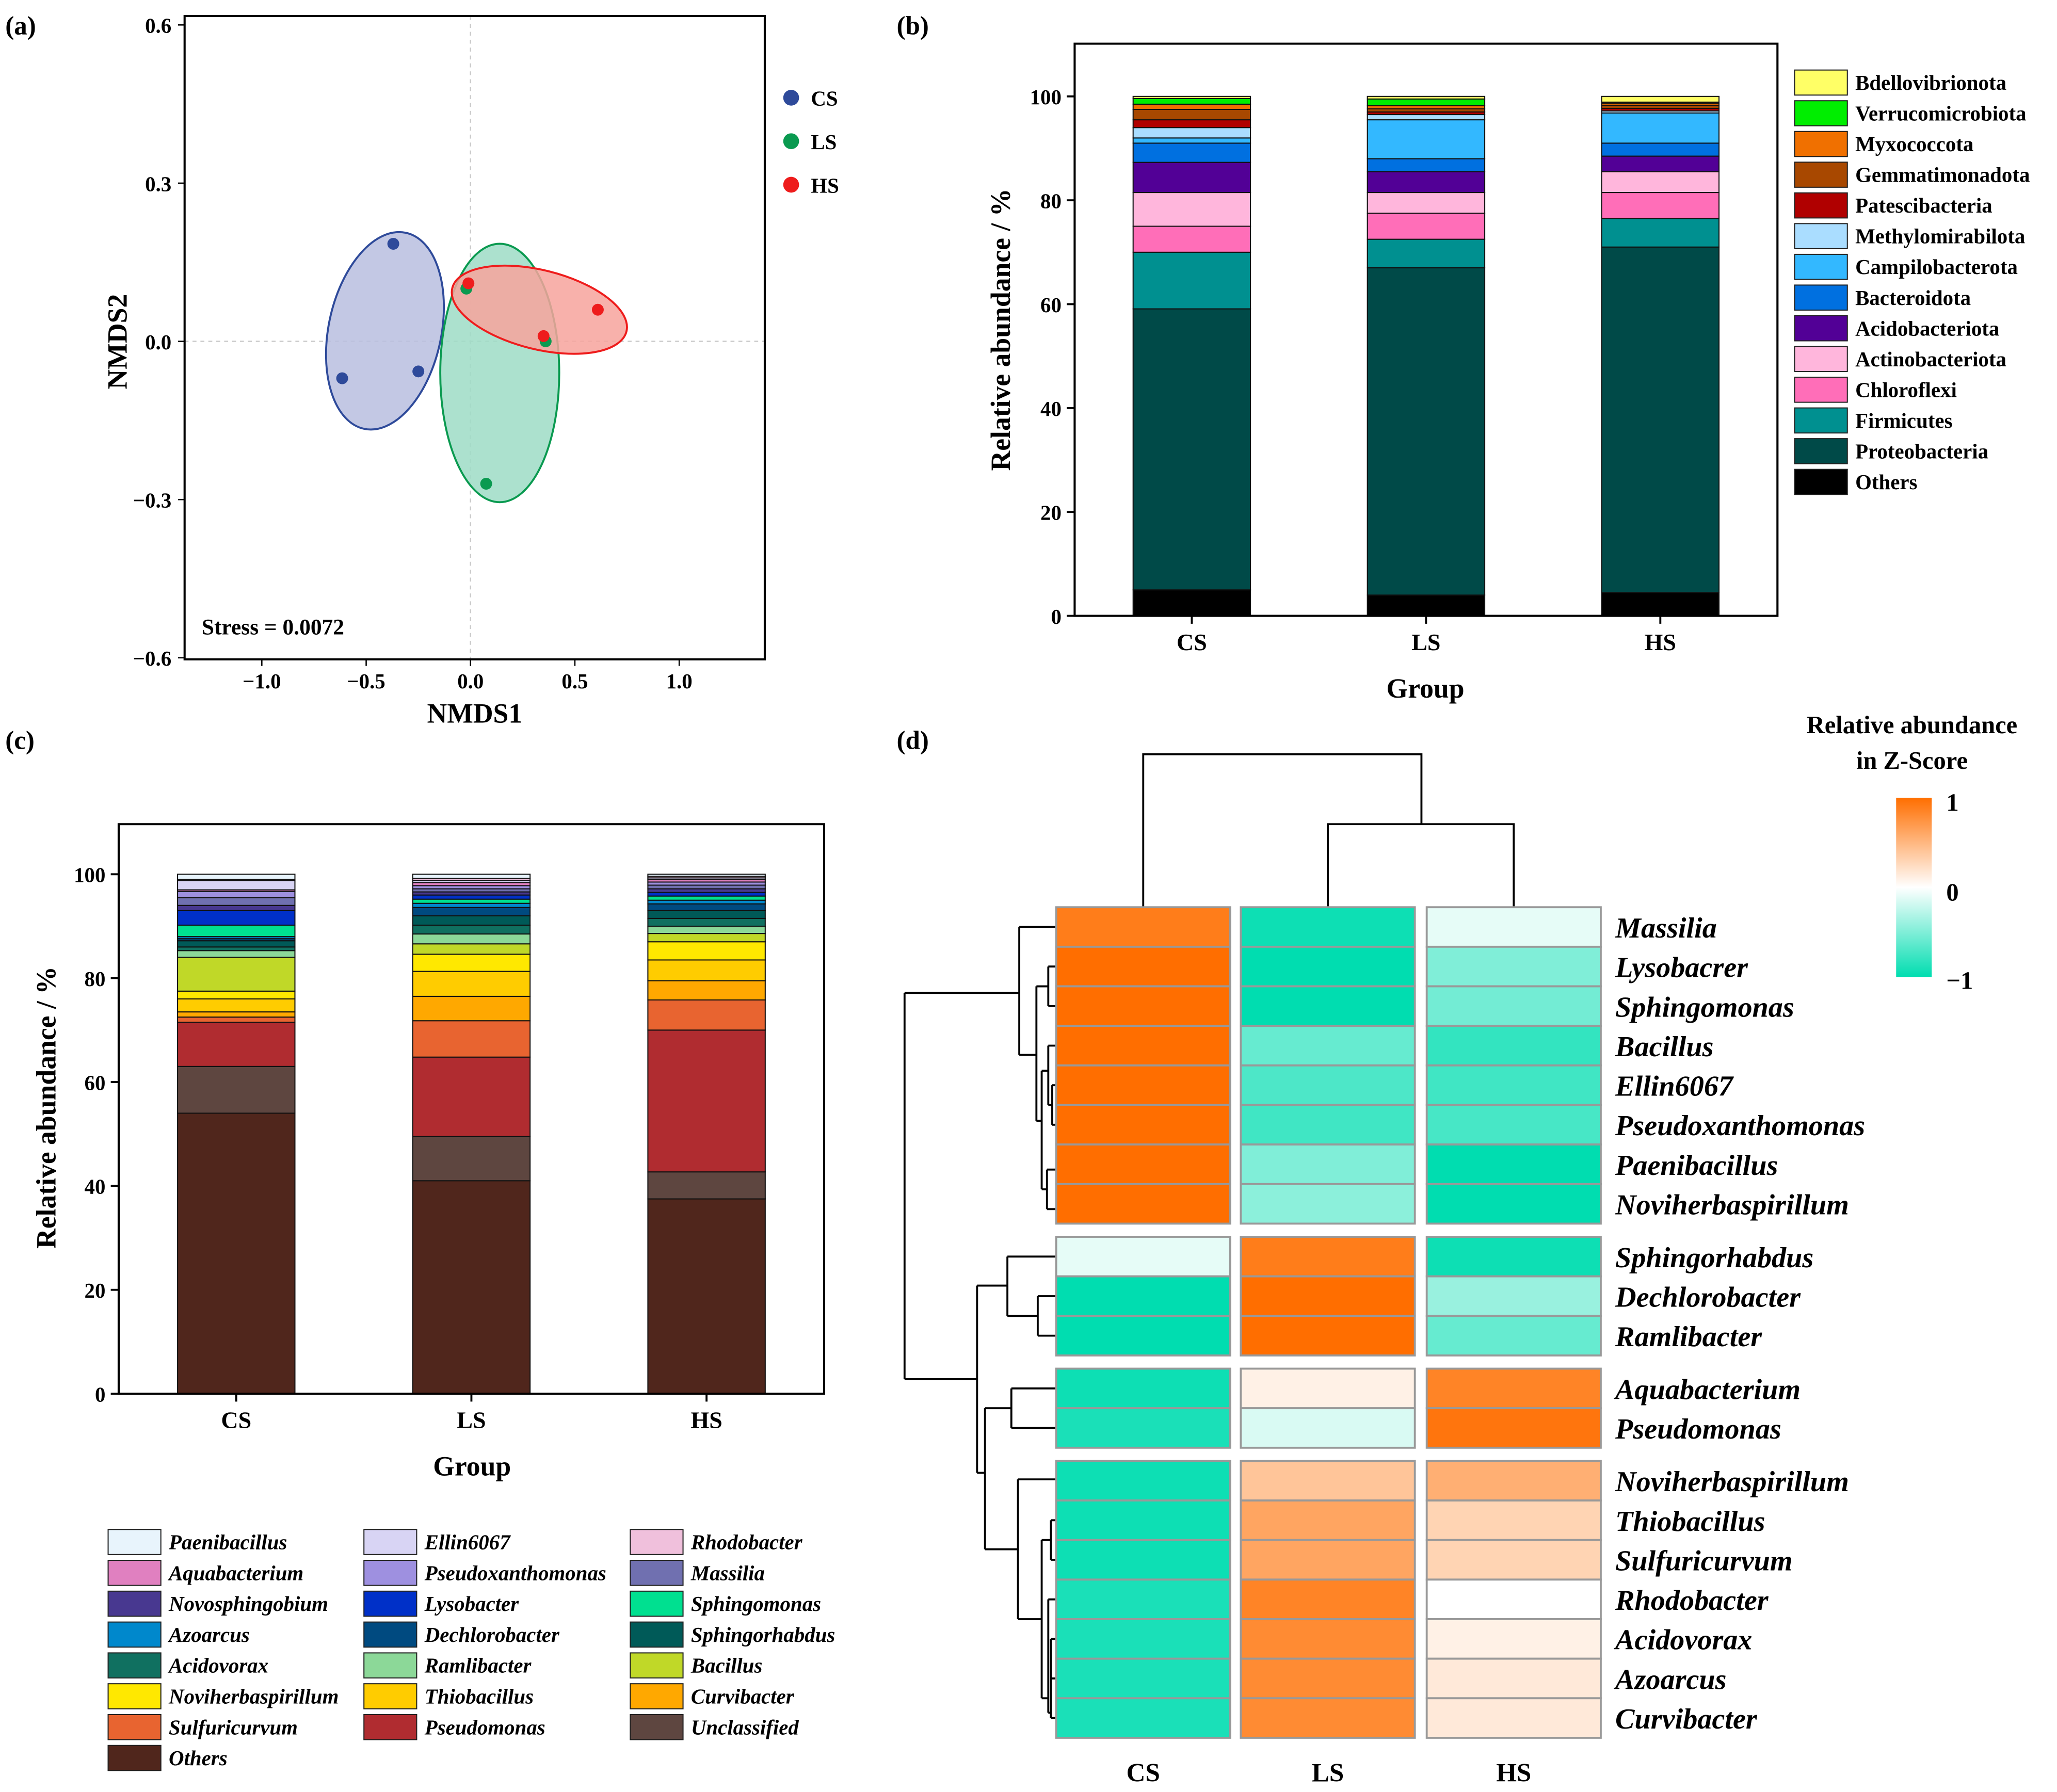 This screenshot has height=1792, width=2057. Describe the element at coordinates (1328, 1679) in the screenshot. I see `heatmap-cell-azoarcus-ls` at that location.